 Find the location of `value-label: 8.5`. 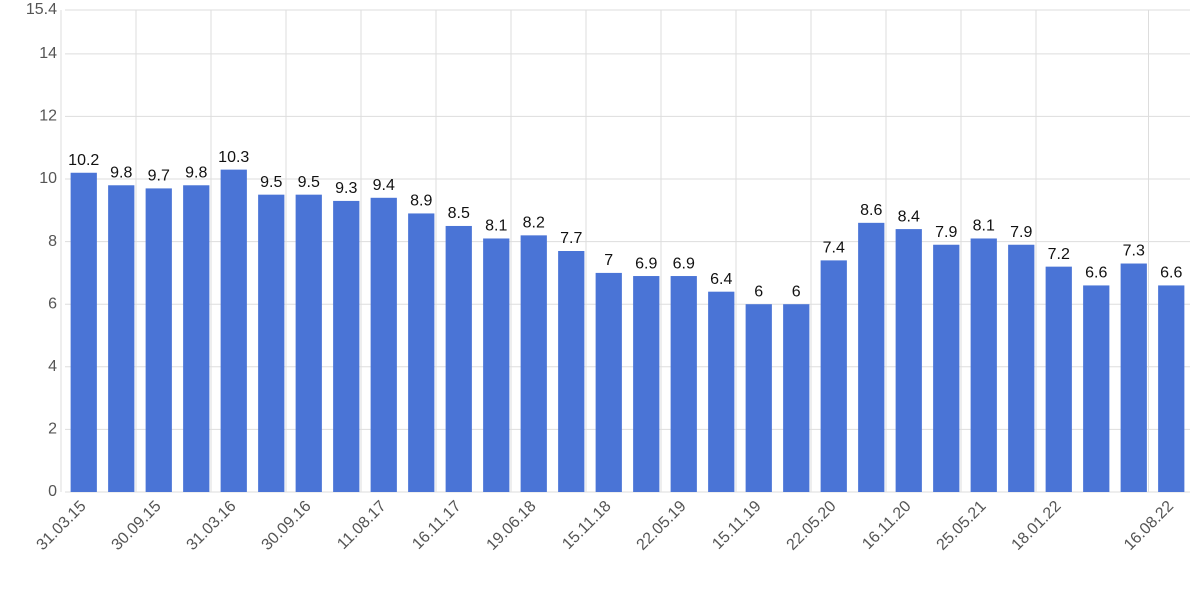

value-label: 8.5 is located at coordinates (459, 213).